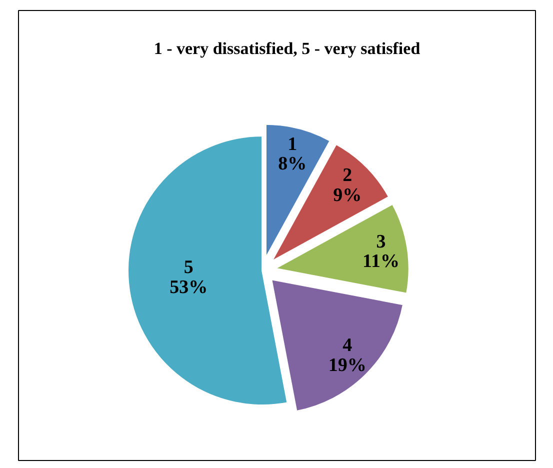 The image size is (553, 468). What do you see at coordinates (293, 144) in the screenshot?
I see `slice-label: 1` at bounding box center [293, 144].